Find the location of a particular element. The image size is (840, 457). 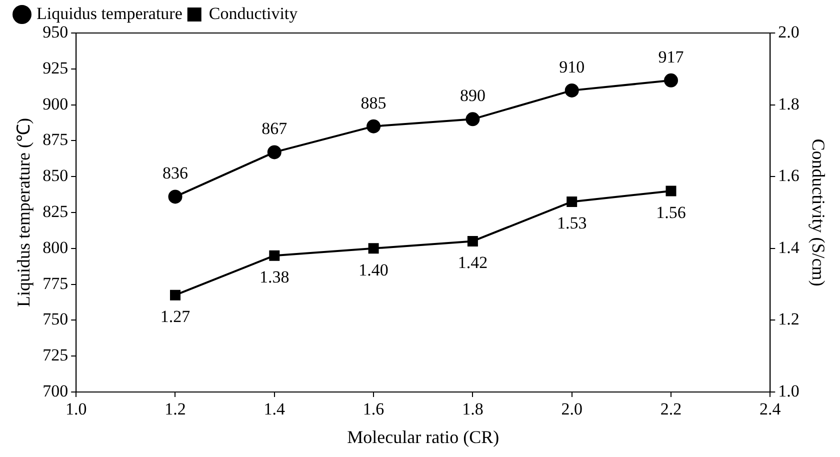

x-tick-label: 1.4 is located at coordinates (275, 409).